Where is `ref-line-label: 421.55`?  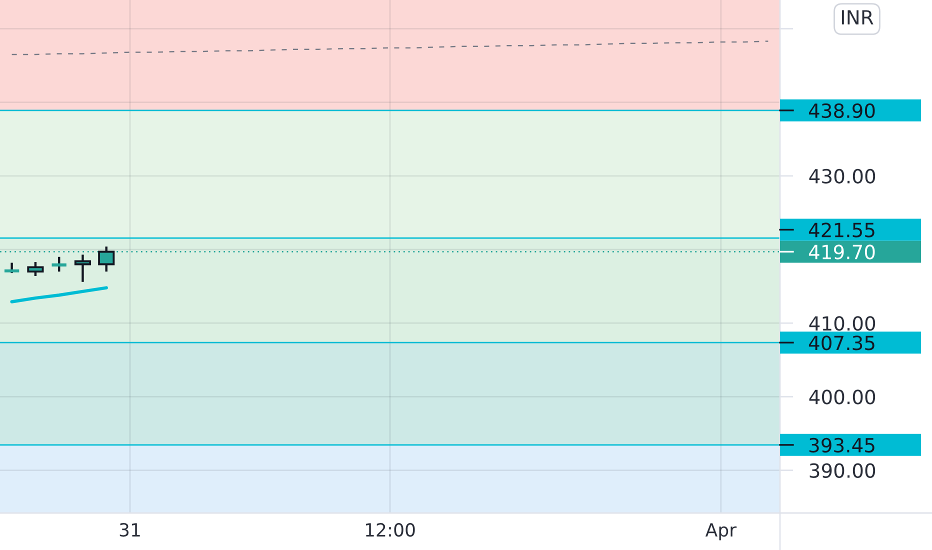
ref-line-label: 421.55 is located at coordinates (841, 230).